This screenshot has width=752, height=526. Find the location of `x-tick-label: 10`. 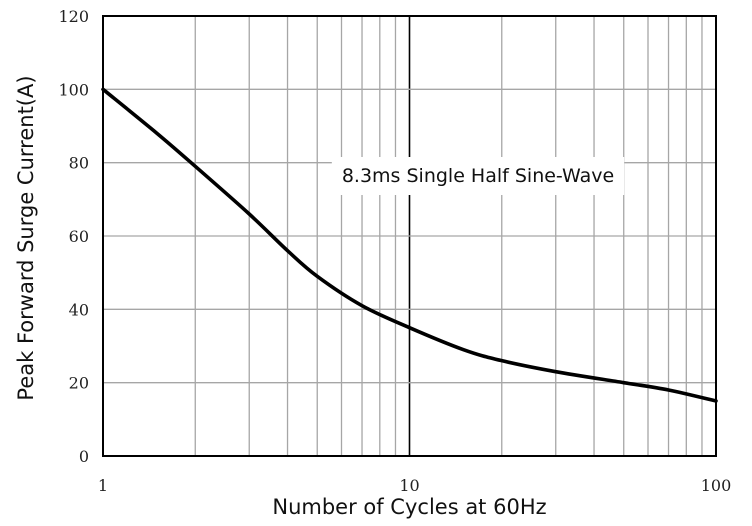

x-tick-label: 10 is located at coordinates (409, 485).